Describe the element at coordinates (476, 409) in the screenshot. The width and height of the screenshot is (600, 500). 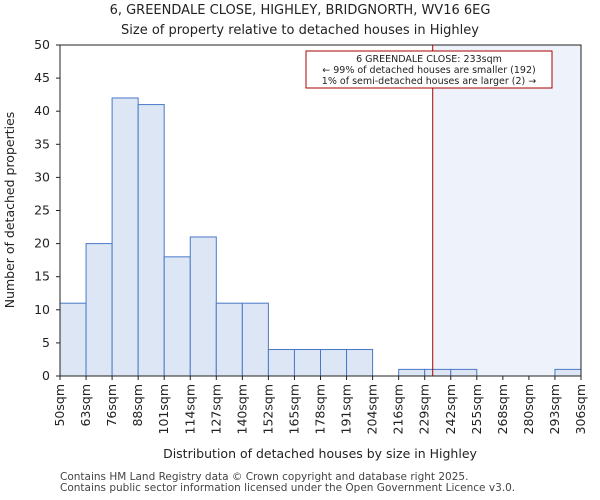
I see `x-tick-label: 255sqm` at that location.